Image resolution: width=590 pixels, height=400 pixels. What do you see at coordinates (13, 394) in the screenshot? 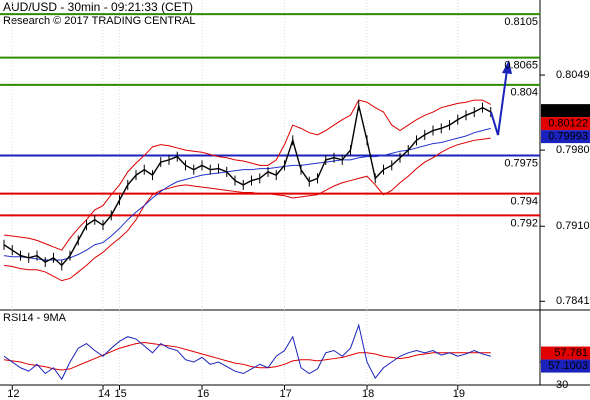
I see `x-tick-label: 12` at bounding box center [13, 394].